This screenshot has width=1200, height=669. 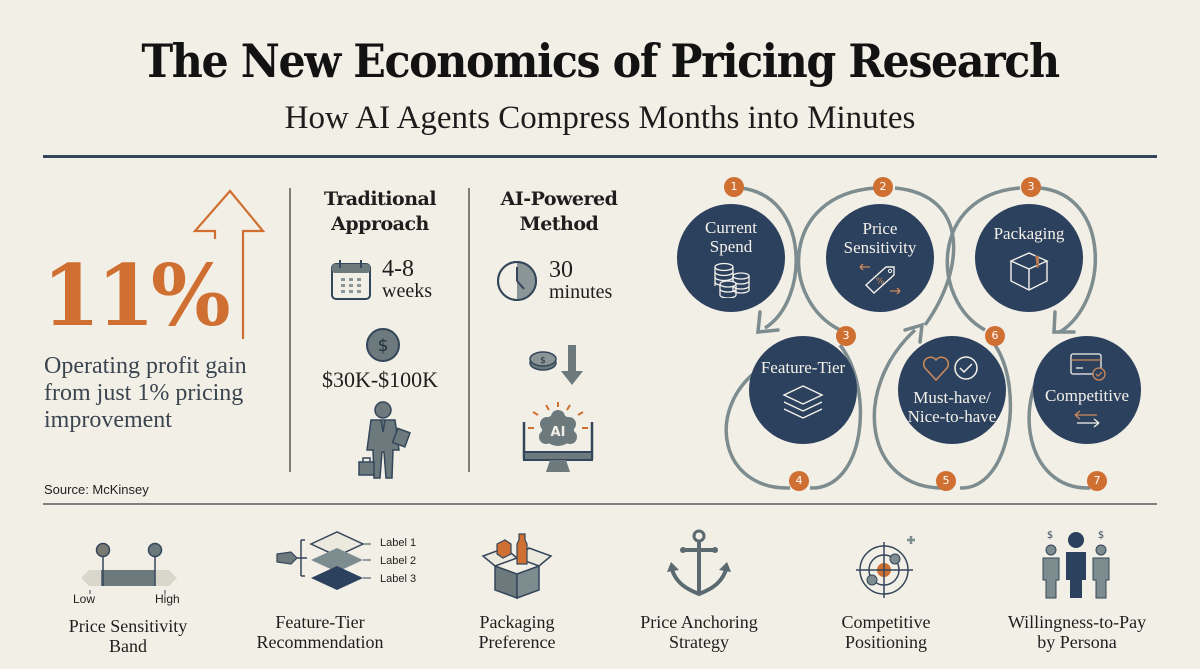 I want to click on step-badge-6: 6, so click(x=995, y=336).